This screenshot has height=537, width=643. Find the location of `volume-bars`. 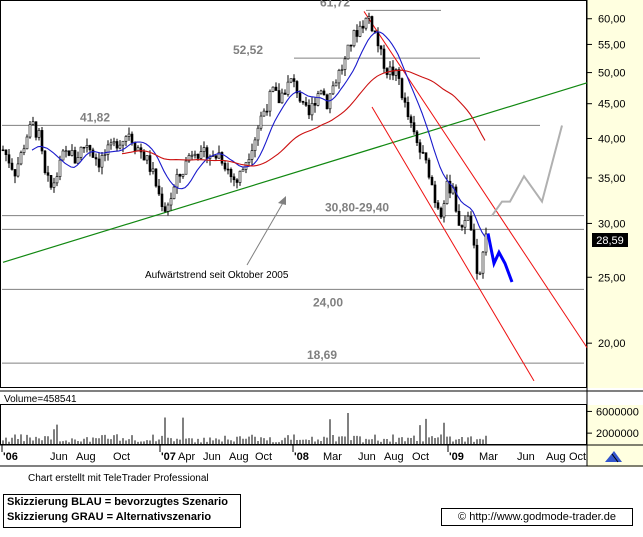

volume-bars is located at coordinates (244, 428).